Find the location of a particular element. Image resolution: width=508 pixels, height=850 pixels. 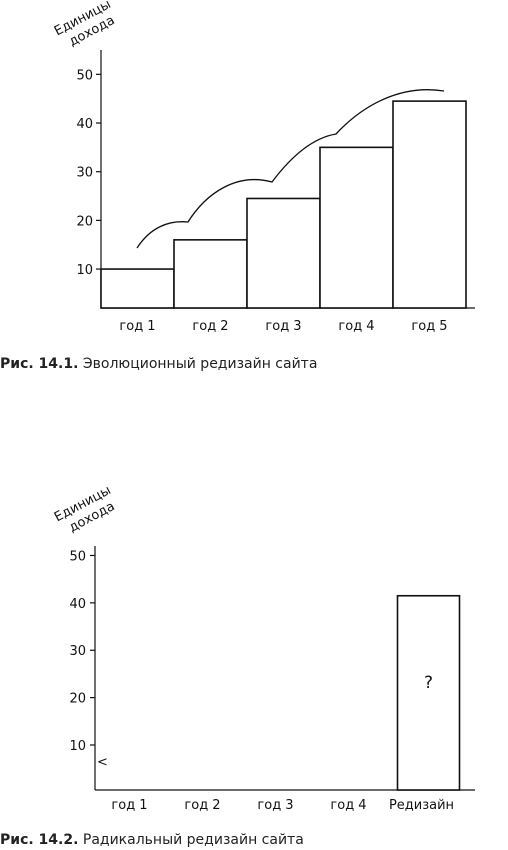

bars: ? is located at coordinates (428, 692).